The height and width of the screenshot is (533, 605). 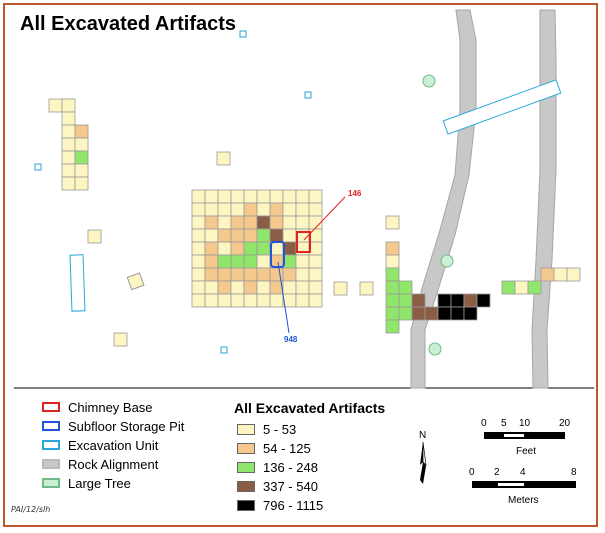 What do you see at coordinates (472, 472) in the screenshot?
I see `meters-tick-0: 0` at bounding box center [472, 472].